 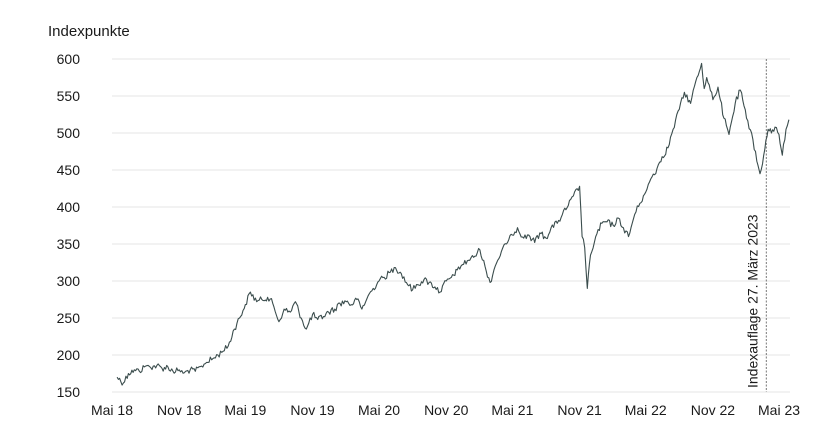 What do you see at coordinates (379, 410) in the screenshot?
I see `x-tick-label: Mai 20` at bounding box center [379, 410].